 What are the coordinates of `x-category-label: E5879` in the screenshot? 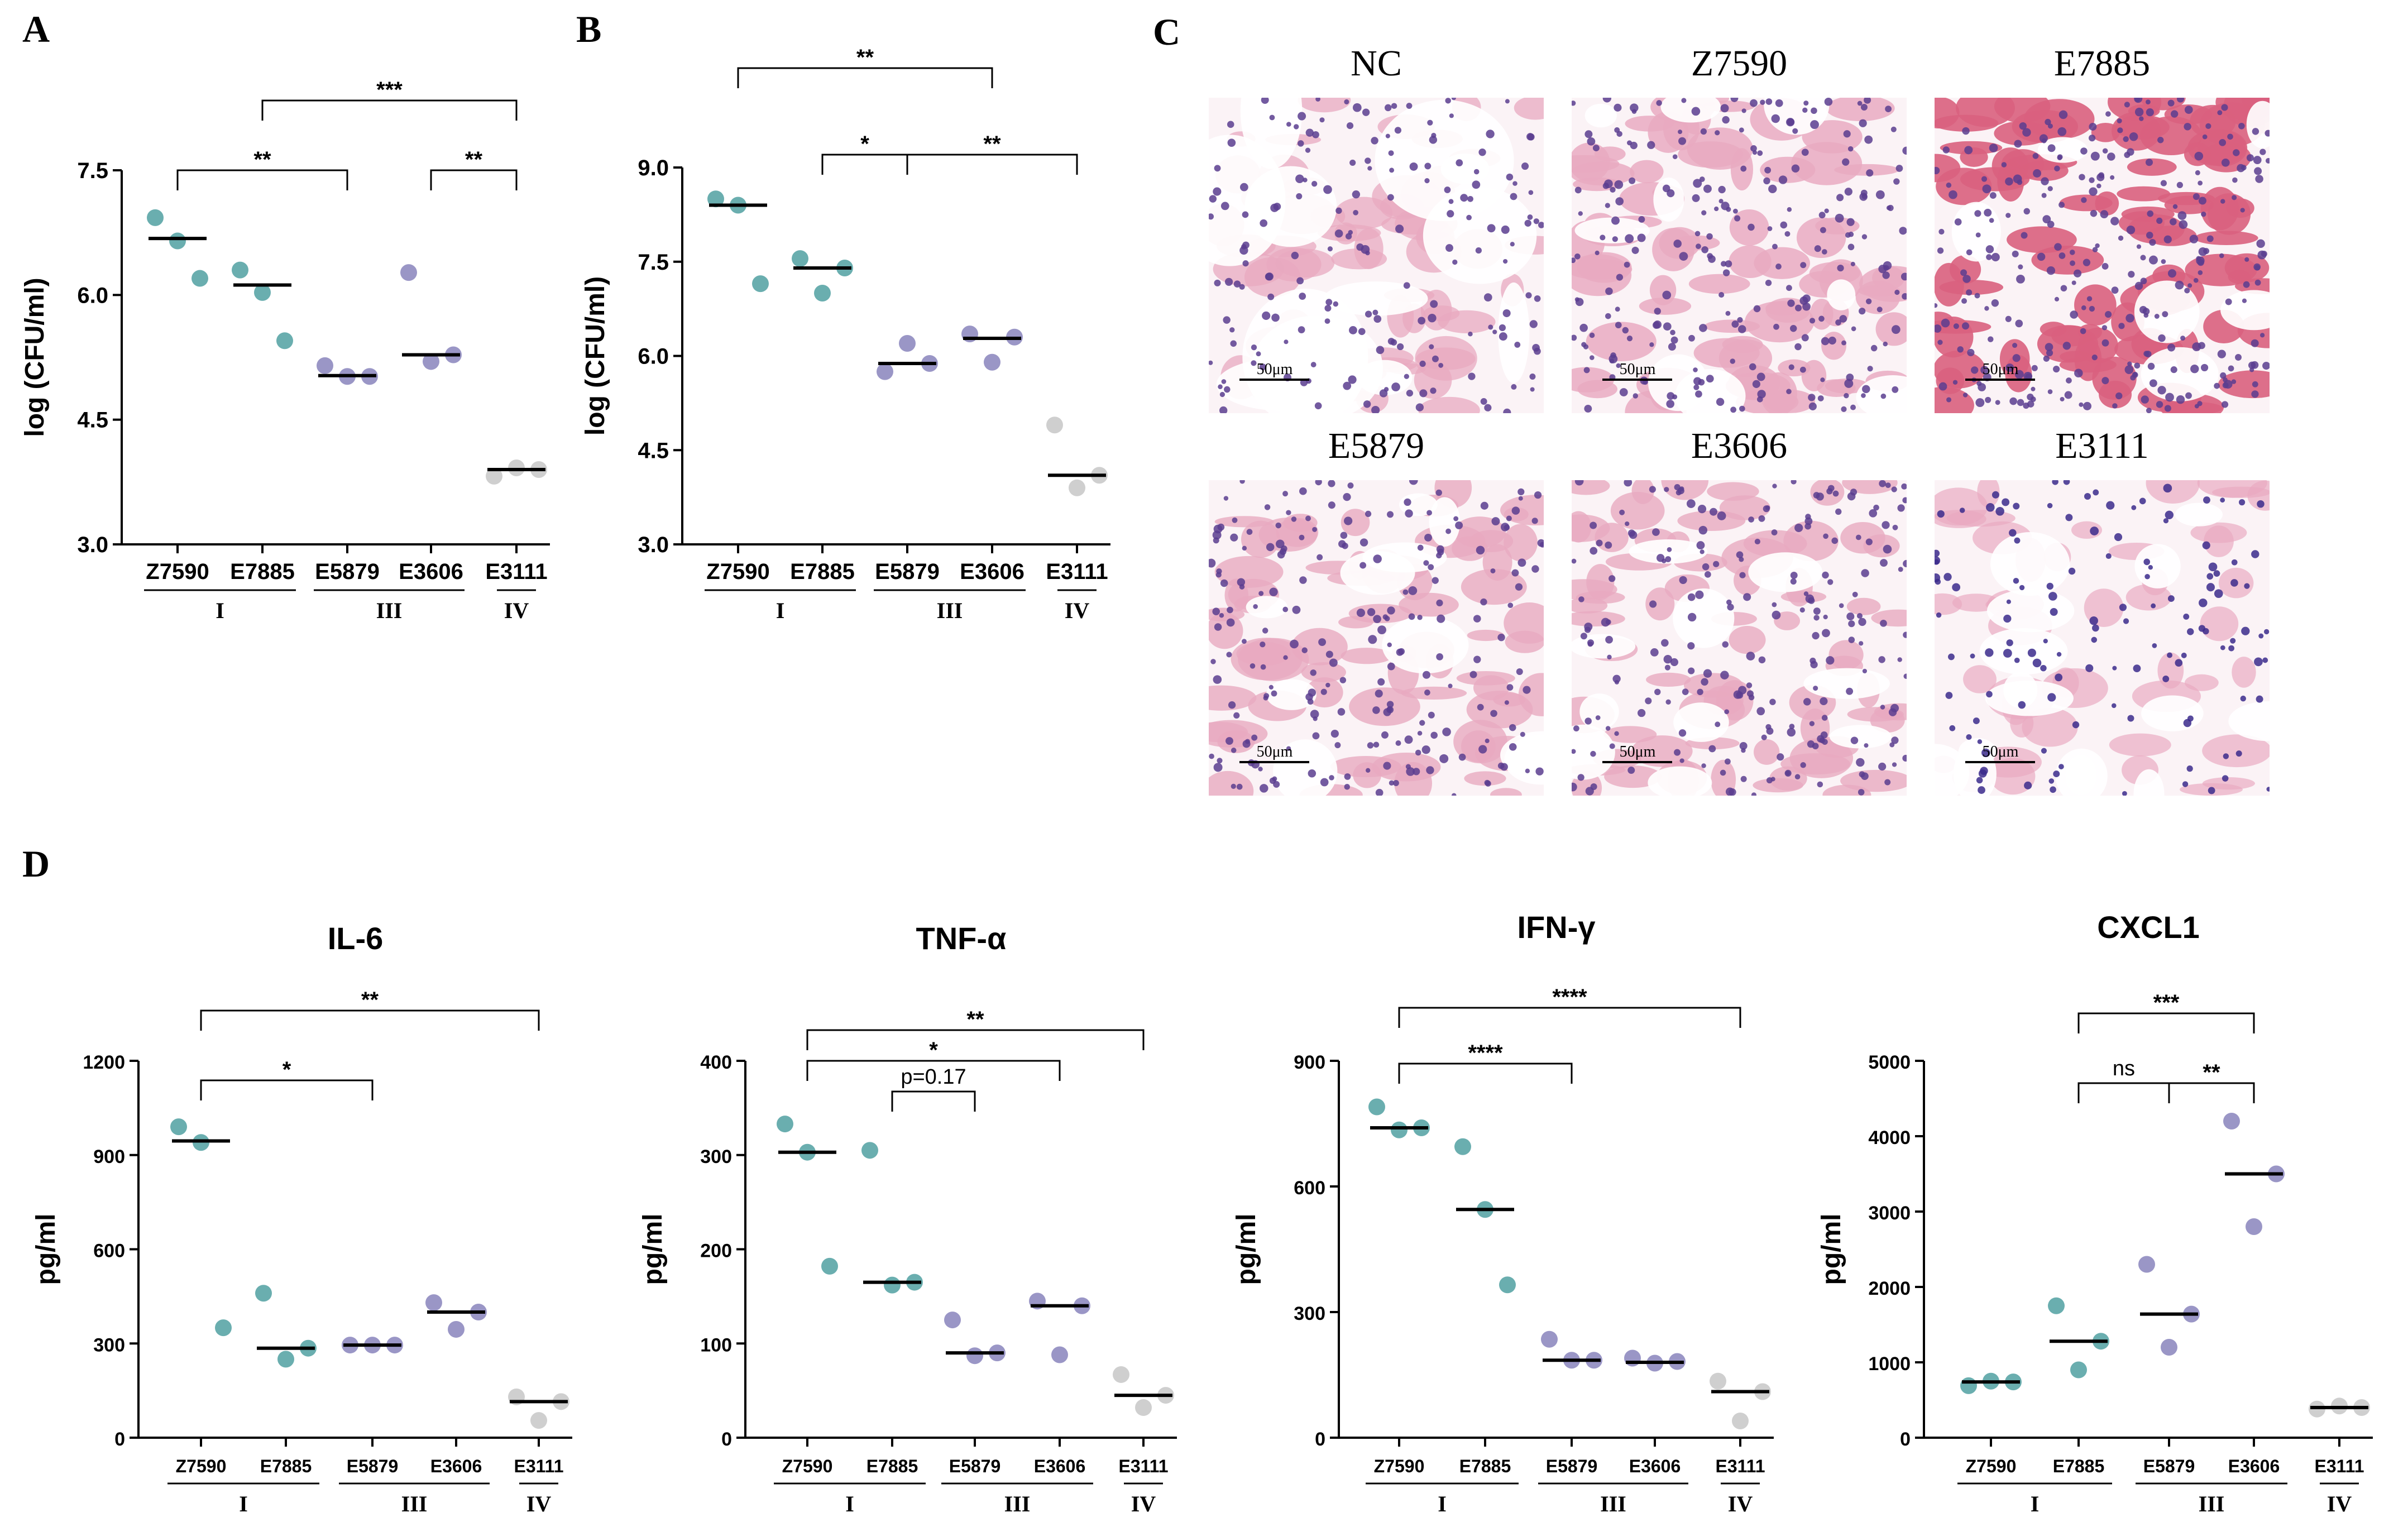 It's located at (907, 571).